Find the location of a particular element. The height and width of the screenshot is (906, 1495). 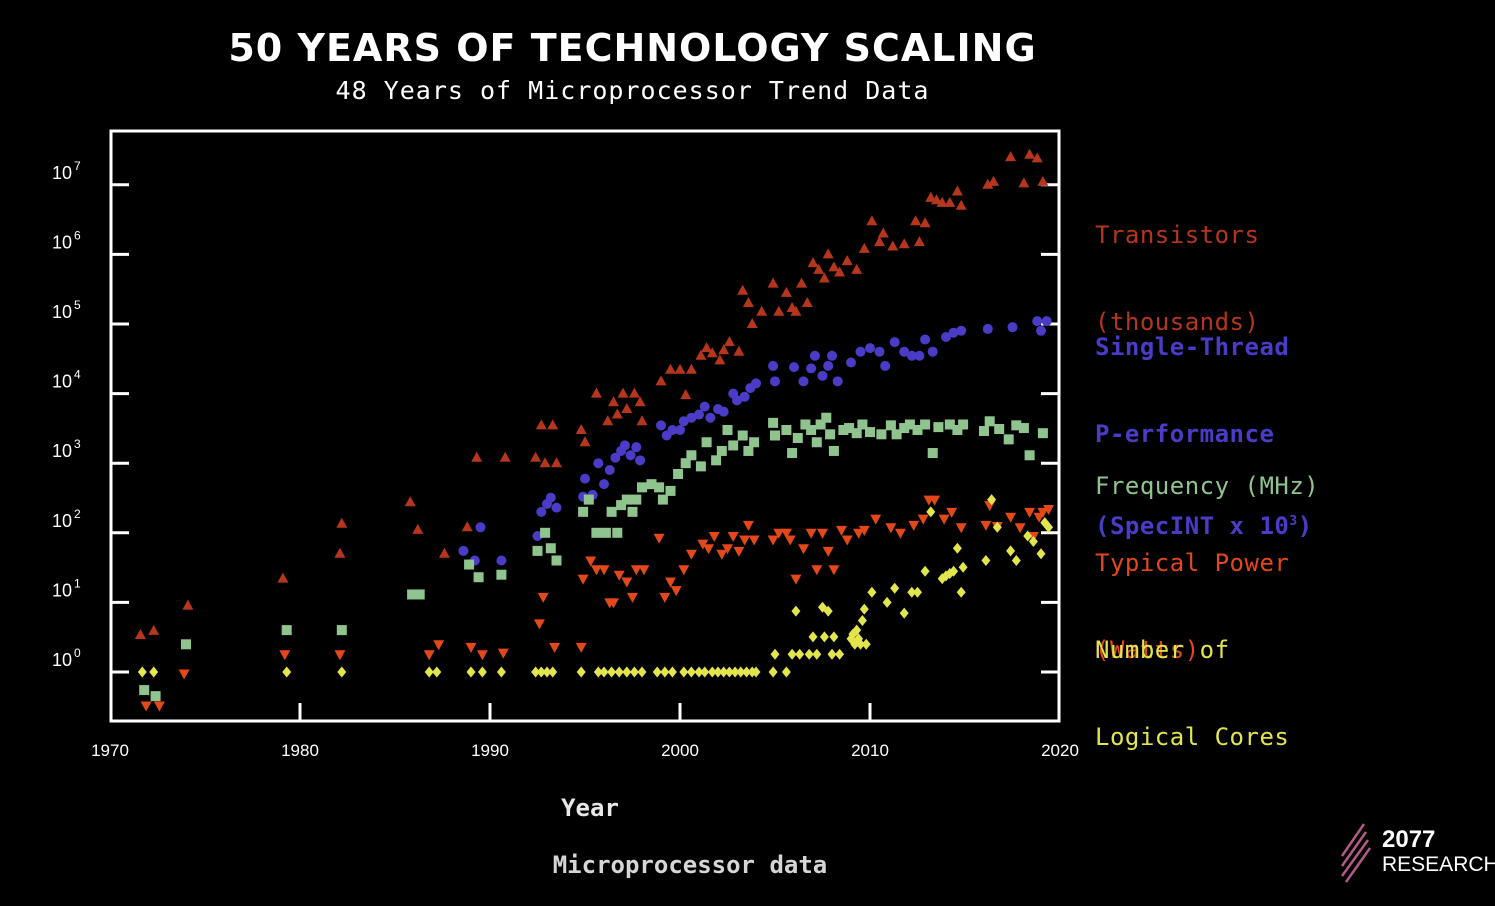

chart-caption: Microprocessor data is located at coordinates (690, 865).